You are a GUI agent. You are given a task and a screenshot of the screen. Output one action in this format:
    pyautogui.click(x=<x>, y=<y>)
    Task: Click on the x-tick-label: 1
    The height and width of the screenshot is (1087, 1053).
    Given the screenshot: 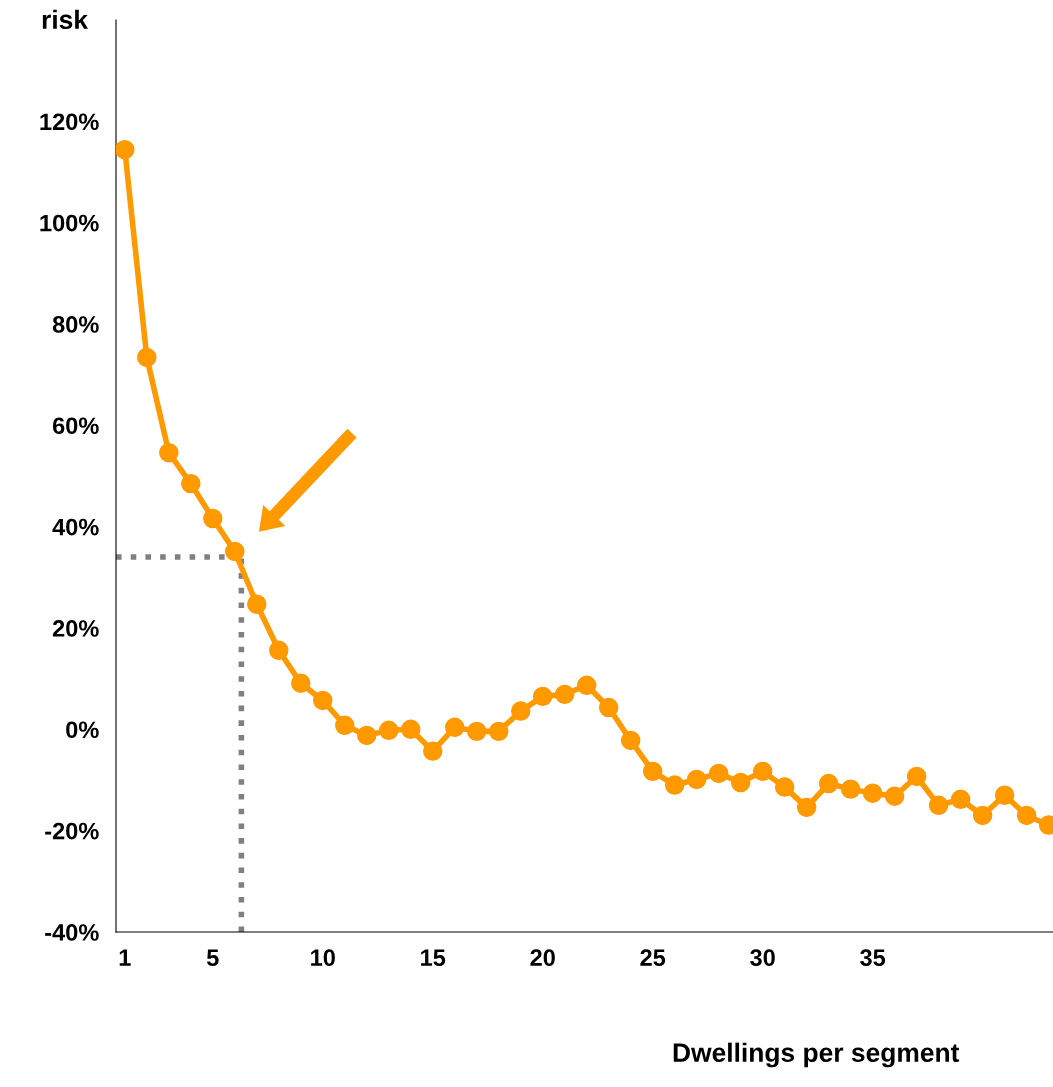 What is the action you would take?
    pyautogui.click(x=125, y=957)
    